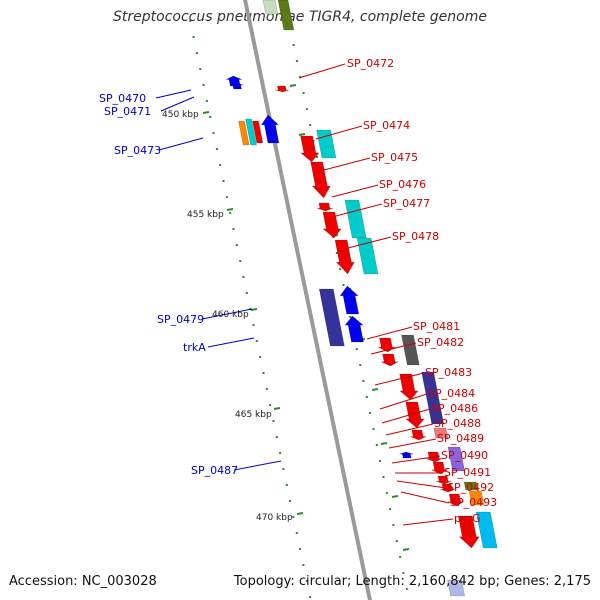 Image resolution: width=600 pixels, height=600 pixels. Describe the element at coordinates (274, 518) in the screenshot. I see `scale-label: 470 kbp` at that location.